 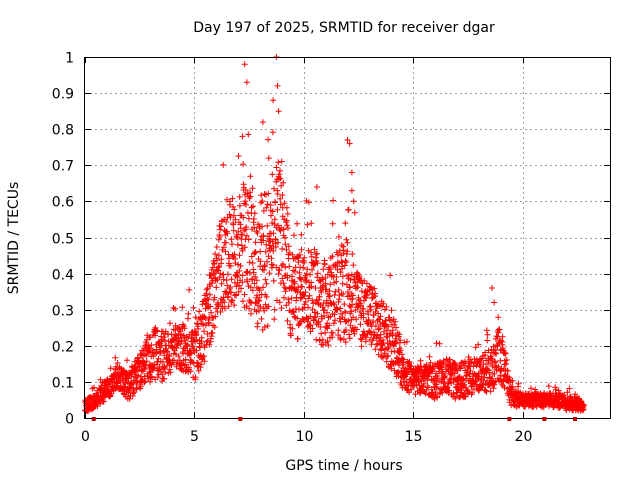 What do you see at coordinates (575, 419) in the screenshot?
I see `data-gap-marker` at bounding box center [575, 419].